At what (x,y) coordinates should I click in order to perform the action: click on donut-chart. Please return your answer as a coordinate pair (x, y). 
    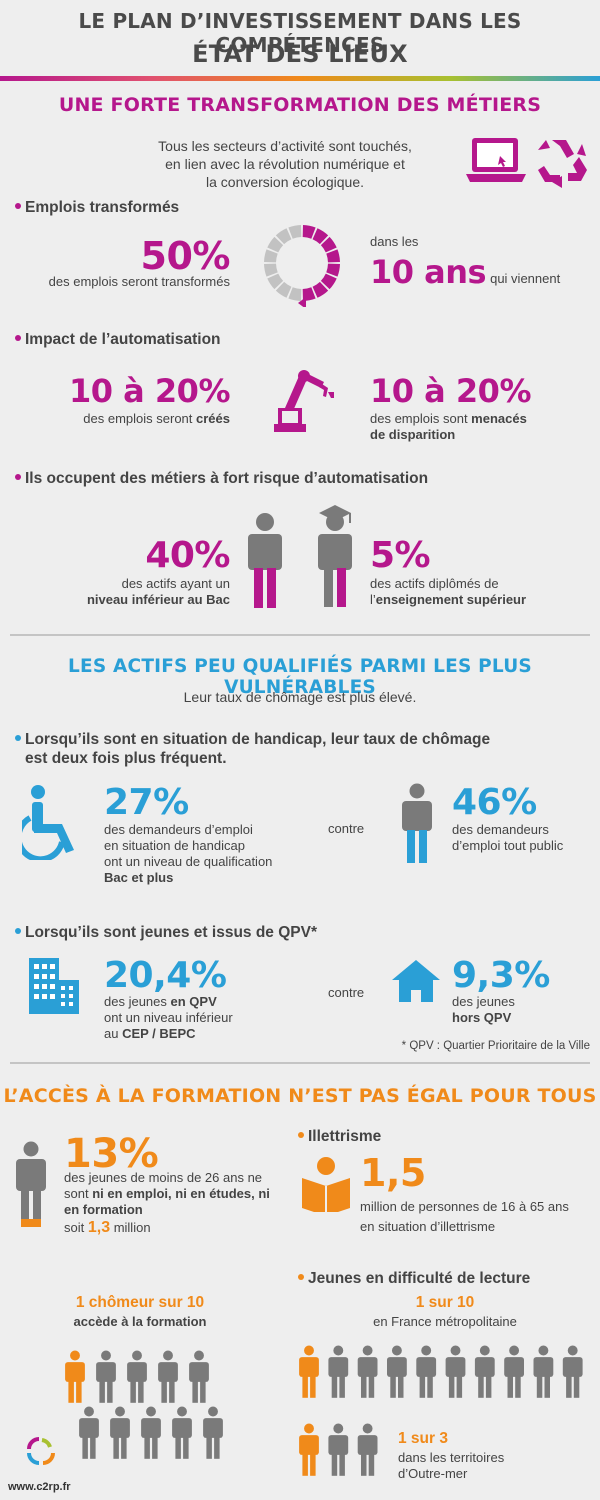
    Looking at the image, I should click on (302, 266).